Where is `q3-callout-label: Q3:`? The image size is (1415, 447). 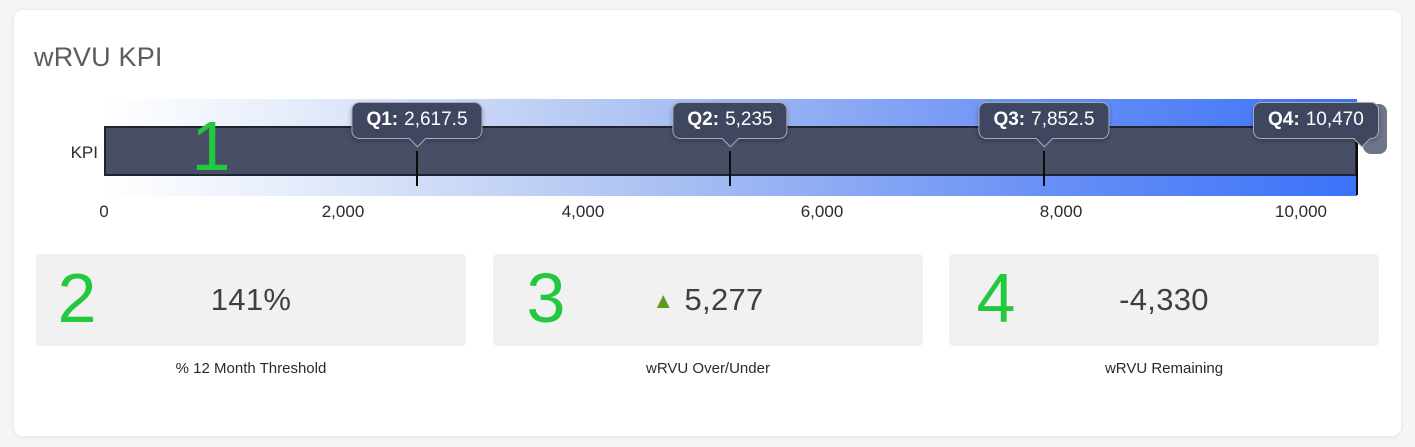
q3-callout-label: Q3: is located at coordinates (1009, 119).